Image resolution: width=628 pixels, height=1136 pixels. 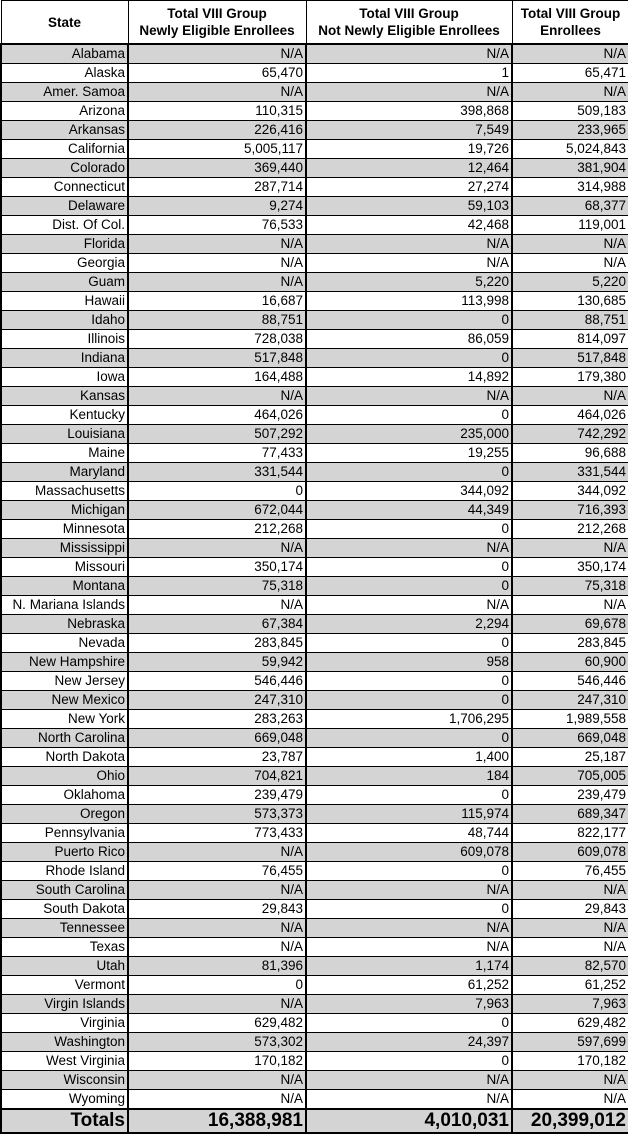 I want to click on newly-eligible-cell: 81,396, so click(x=217, y=966).